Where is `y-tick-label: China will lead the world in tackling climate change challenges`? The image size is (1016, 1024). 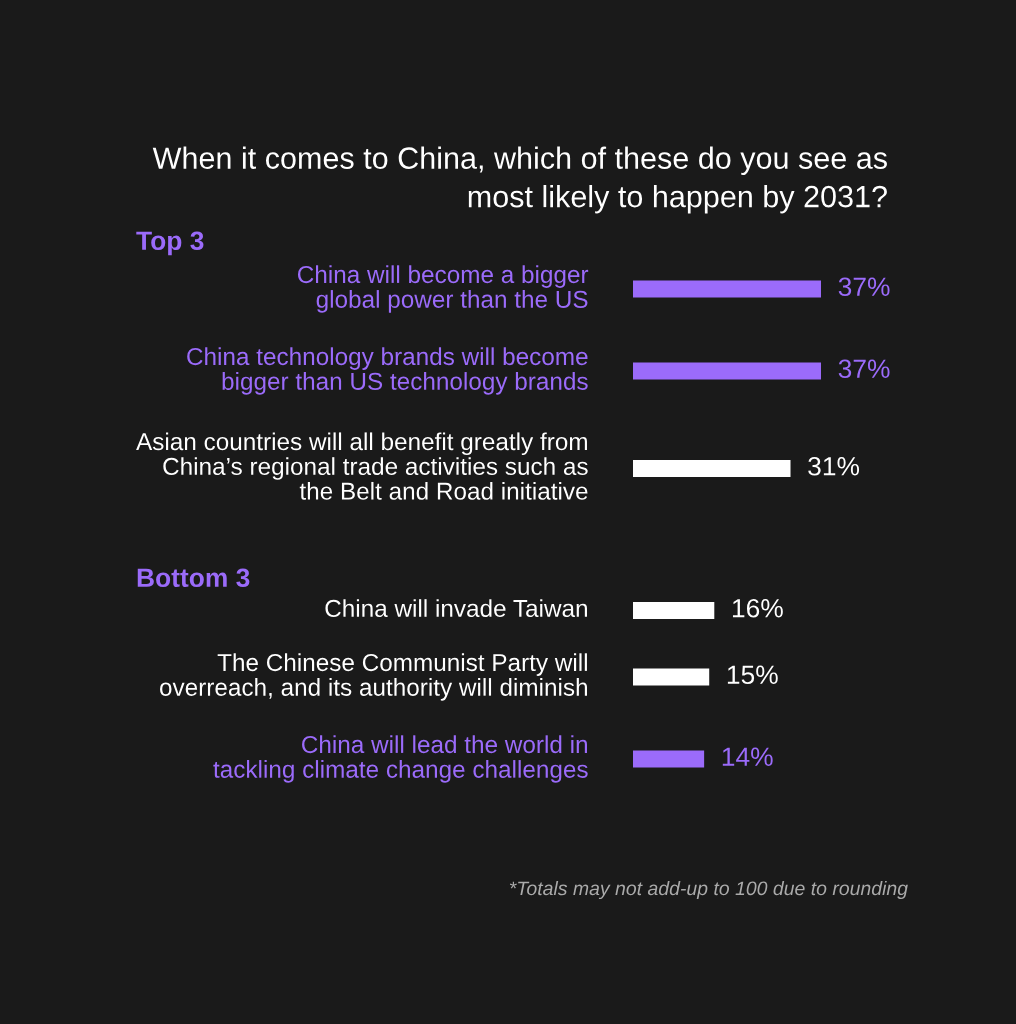
y-tick-label: China will lead the world in tackling climate change challenges is located at coordinates (400, 759).